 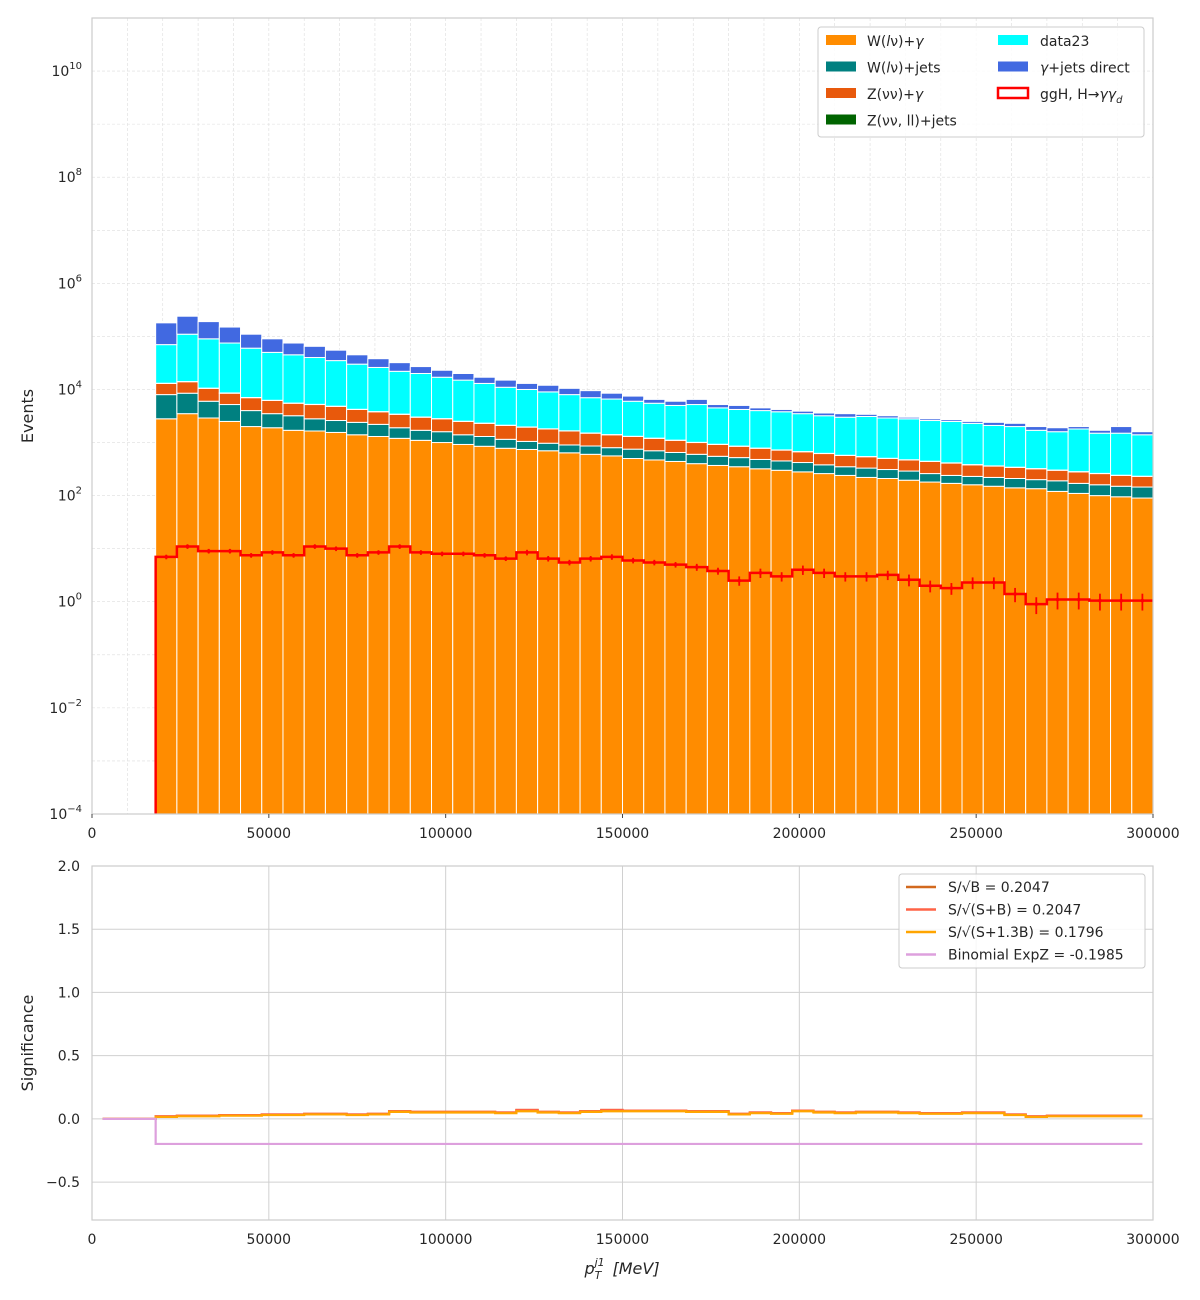 What do you see at coordinates (975, 1240) in the screenshot?
I see `x-tick-label: 250000` at bounding box center [975, 1240].